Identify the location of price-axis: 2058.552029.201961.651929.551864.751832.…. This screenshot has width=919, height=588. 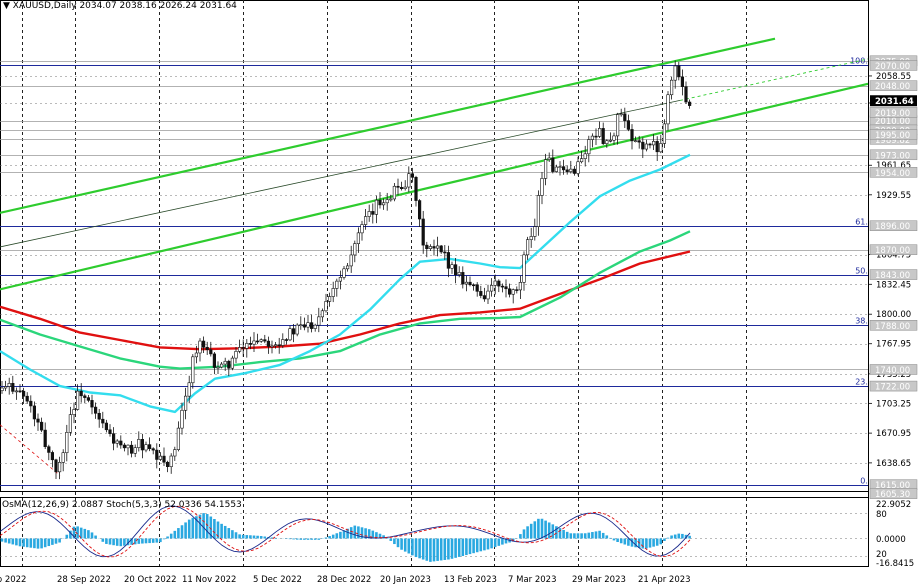
(893, 294).